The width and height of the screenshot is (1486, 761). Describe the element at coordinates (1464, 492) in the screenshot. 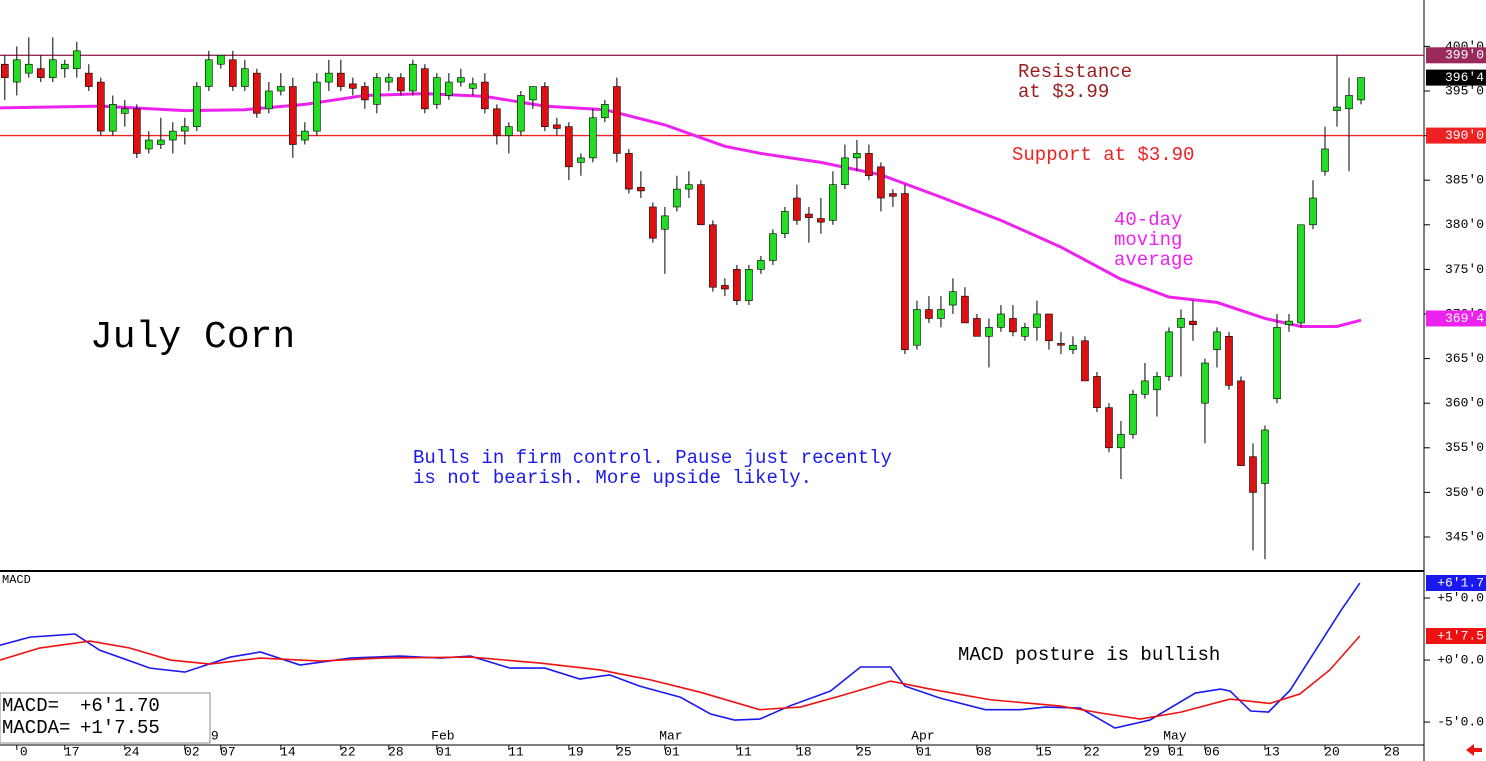

I see `y-tick-label: 350'0` at that location.